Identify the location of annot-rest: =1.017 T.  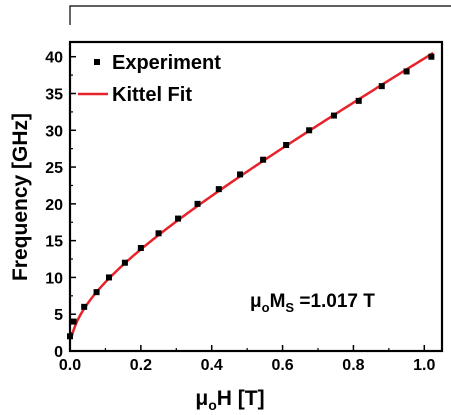
(334, 301).